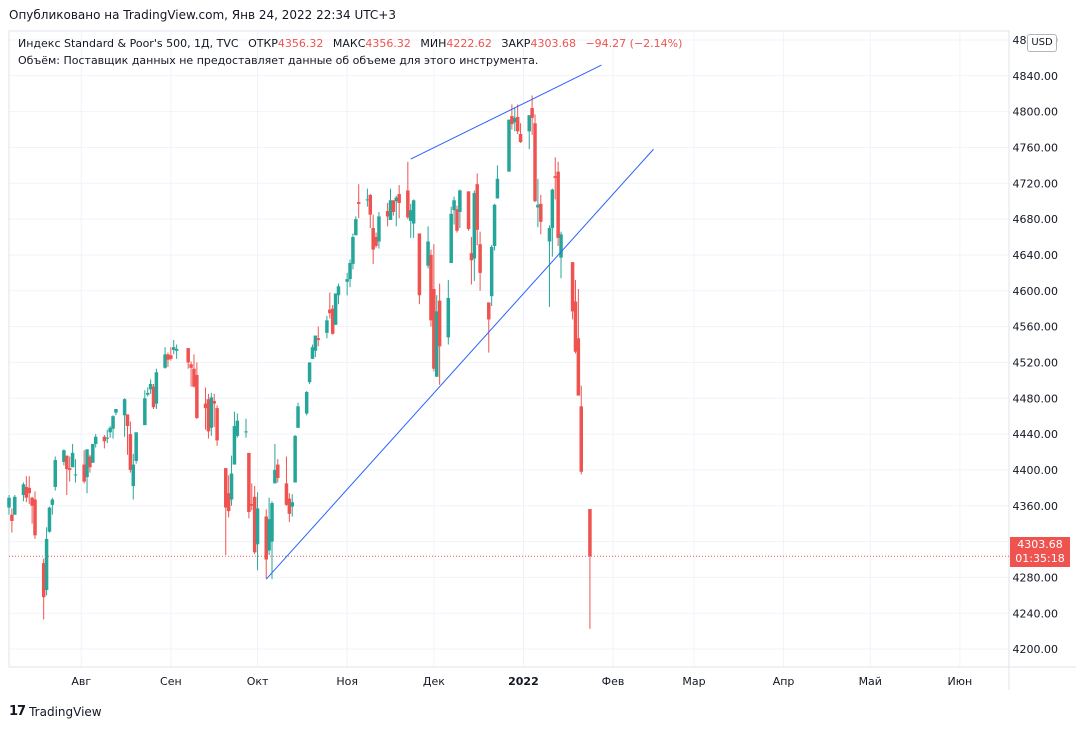  Describe the element at coordinates (128, 43) in the screenshot. I see `legend-symbol: Индекс Standard & Poor's 500, 1Д, TVC` at that location.